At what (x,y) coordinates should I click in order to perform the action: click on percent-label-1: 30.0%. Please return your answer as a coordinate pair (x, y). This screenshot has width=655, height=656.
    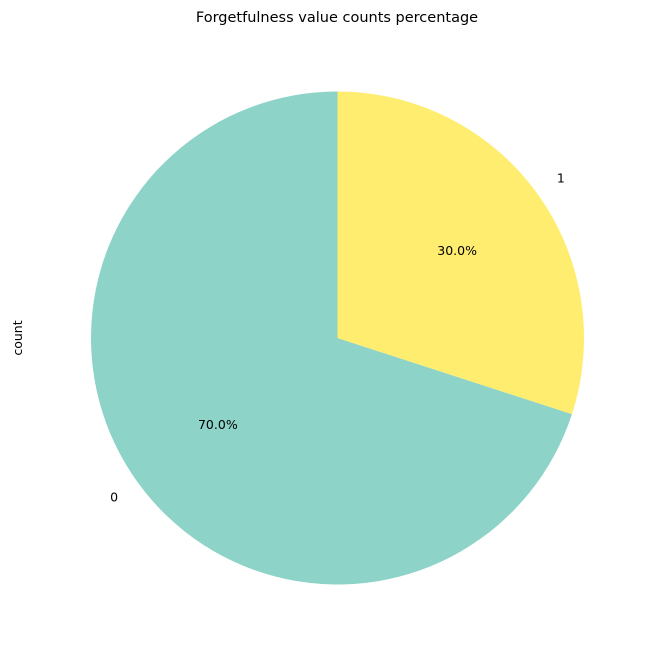
    Looking at the image, I should click on (457, 250).